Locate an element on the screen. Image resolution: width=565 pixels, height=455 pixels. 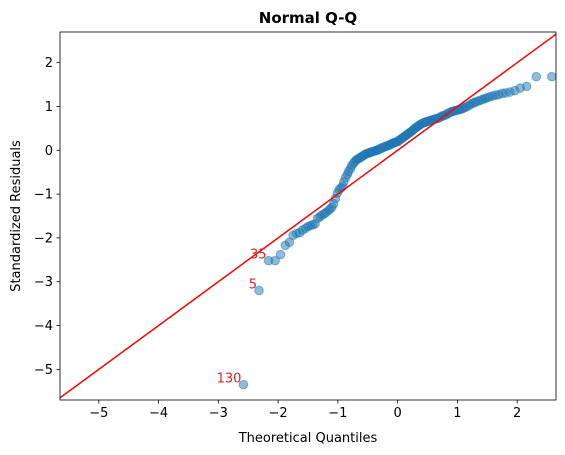
annotation-layer: 130 5 35 is located at coordinates (242, 317).